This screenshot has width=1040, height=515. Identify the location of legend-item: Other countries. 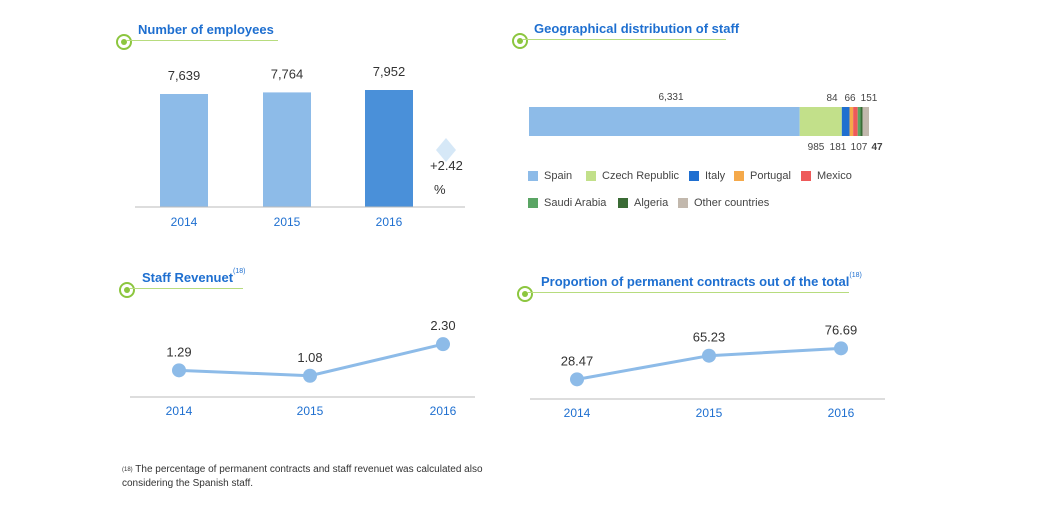
(723, 203).